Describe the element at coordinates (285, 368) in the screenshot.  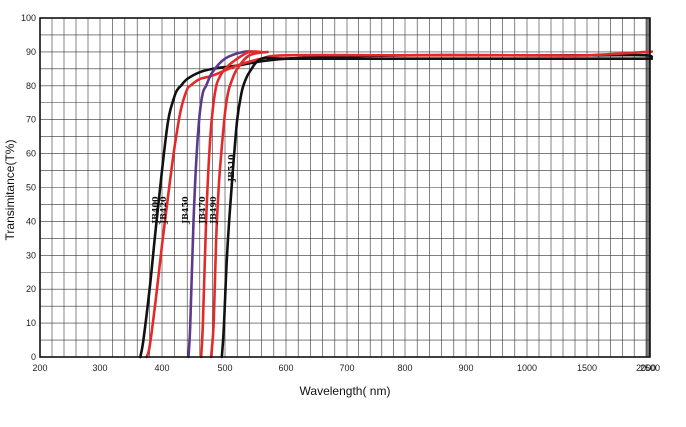
I see `x-tick-label: 600` at that location.